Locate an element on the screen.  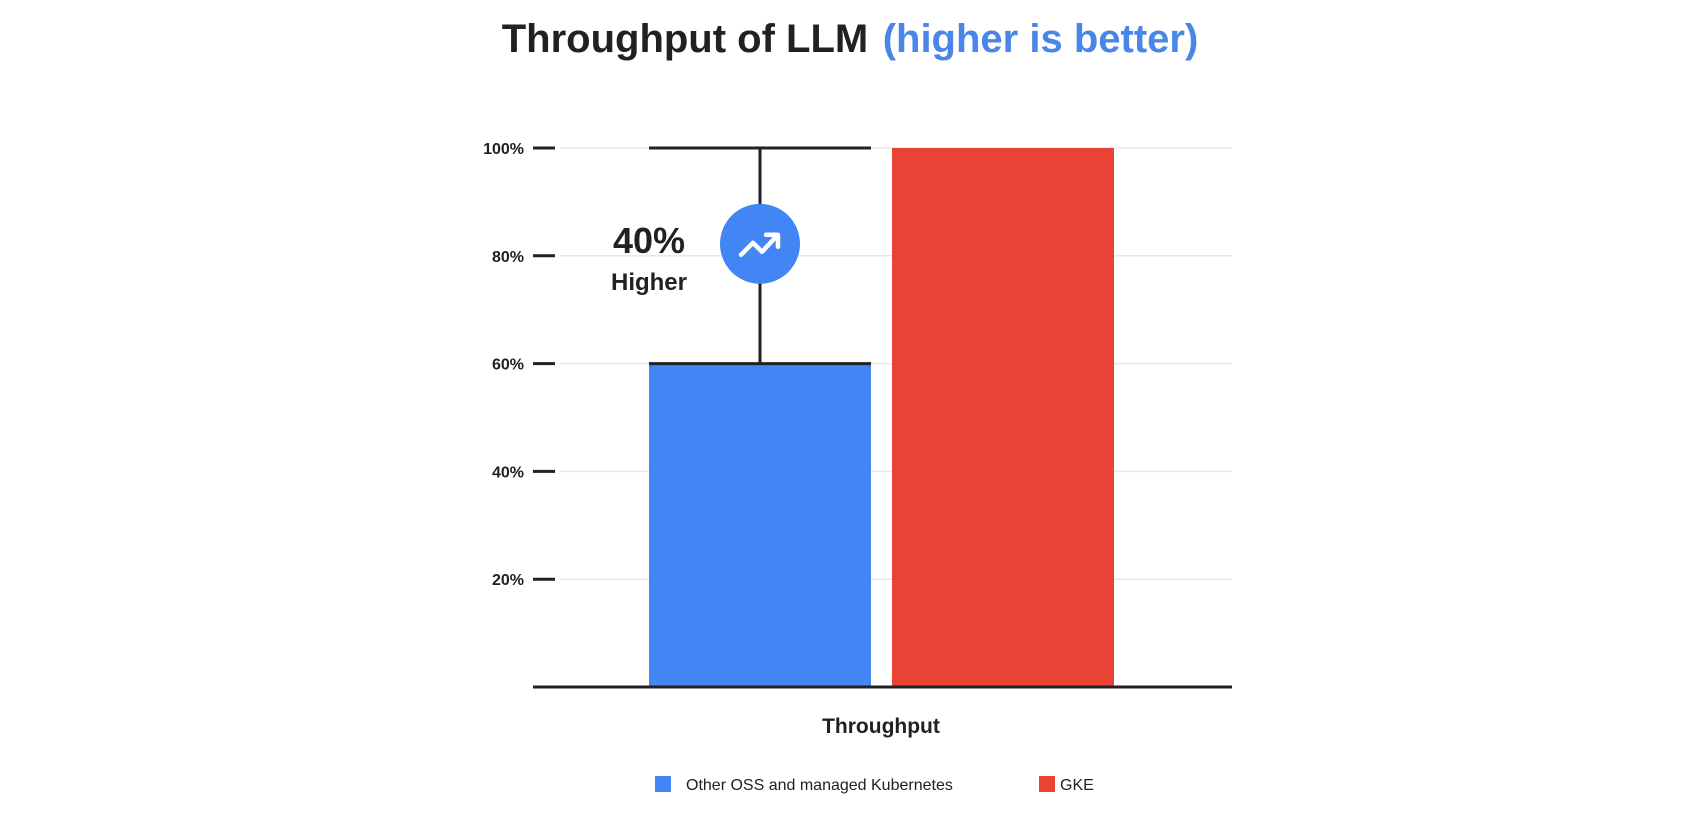
x-axis-label: Throughput is located at coordinates (881, 726).